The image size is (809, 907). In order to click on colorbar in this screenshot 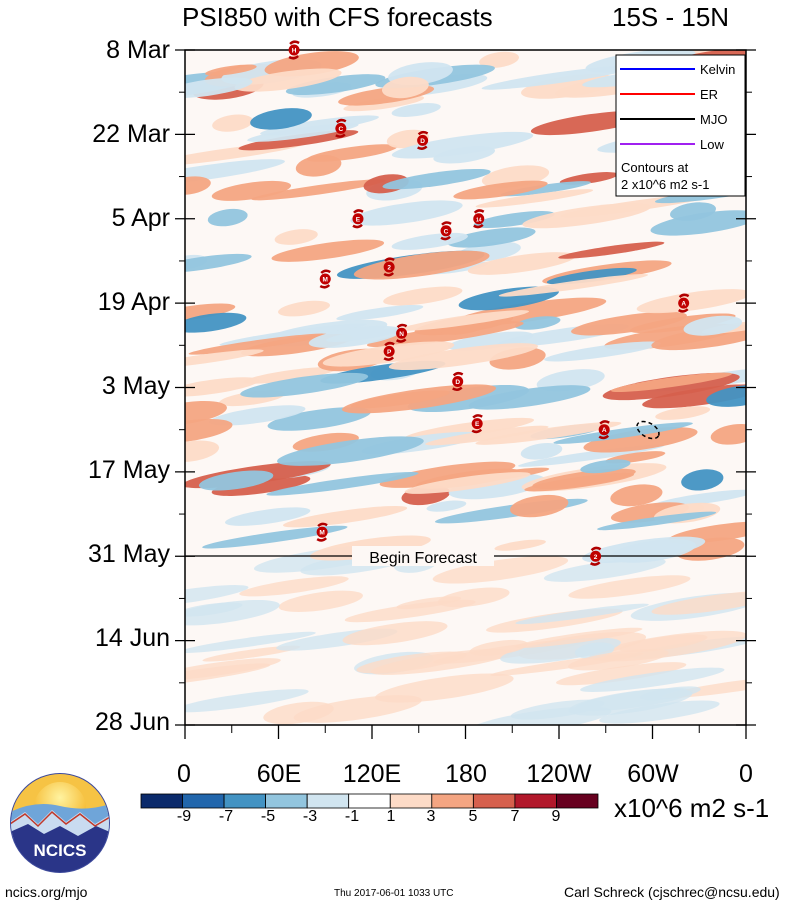, I will do `click(369, 801)`.